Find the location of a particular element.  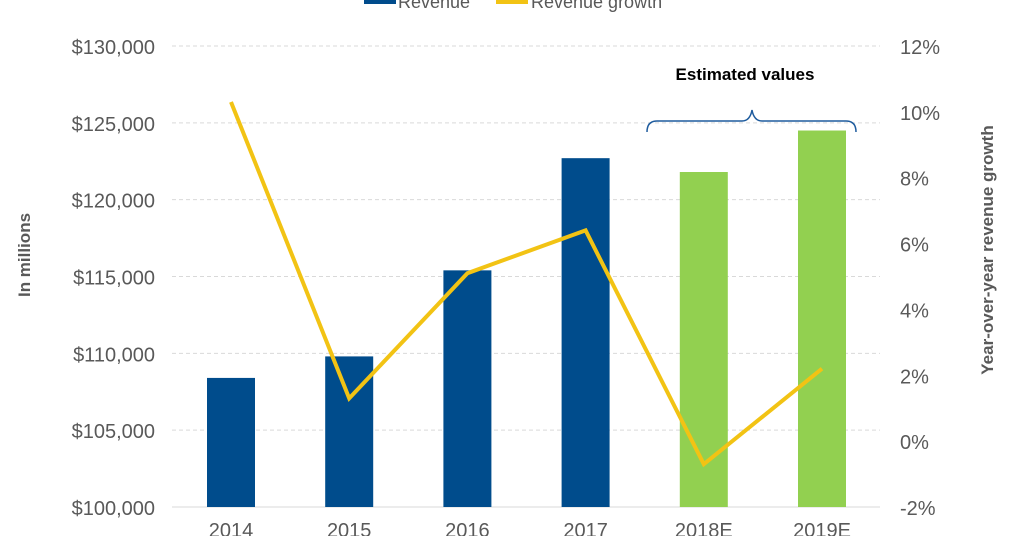

legend-label-revenue: Revenue is located at coordinates (434, 6).